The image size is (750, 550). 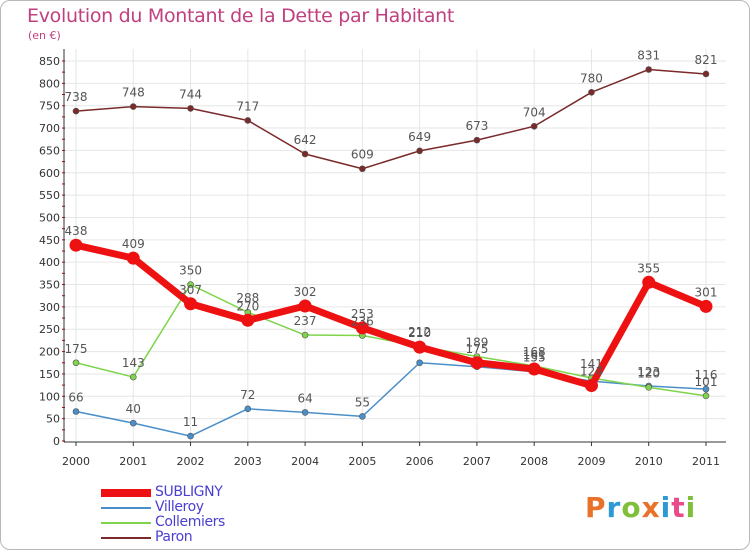 What do you see at coordinates (706, 461) in the screenshot?
I see `x-tick-label: 2011` at bounding box center [706, 461].